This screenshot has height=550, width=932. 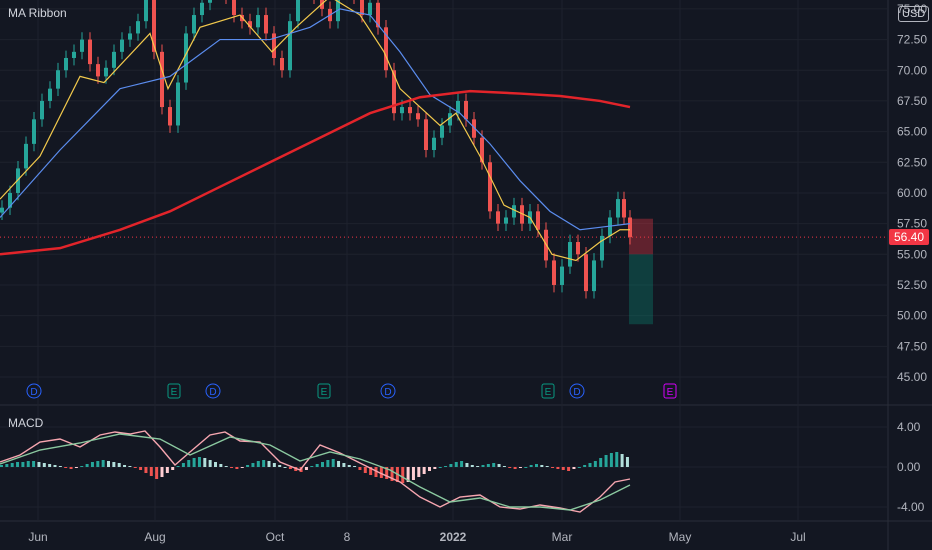 I want to click on macd-line, so click(x=315, y=472).